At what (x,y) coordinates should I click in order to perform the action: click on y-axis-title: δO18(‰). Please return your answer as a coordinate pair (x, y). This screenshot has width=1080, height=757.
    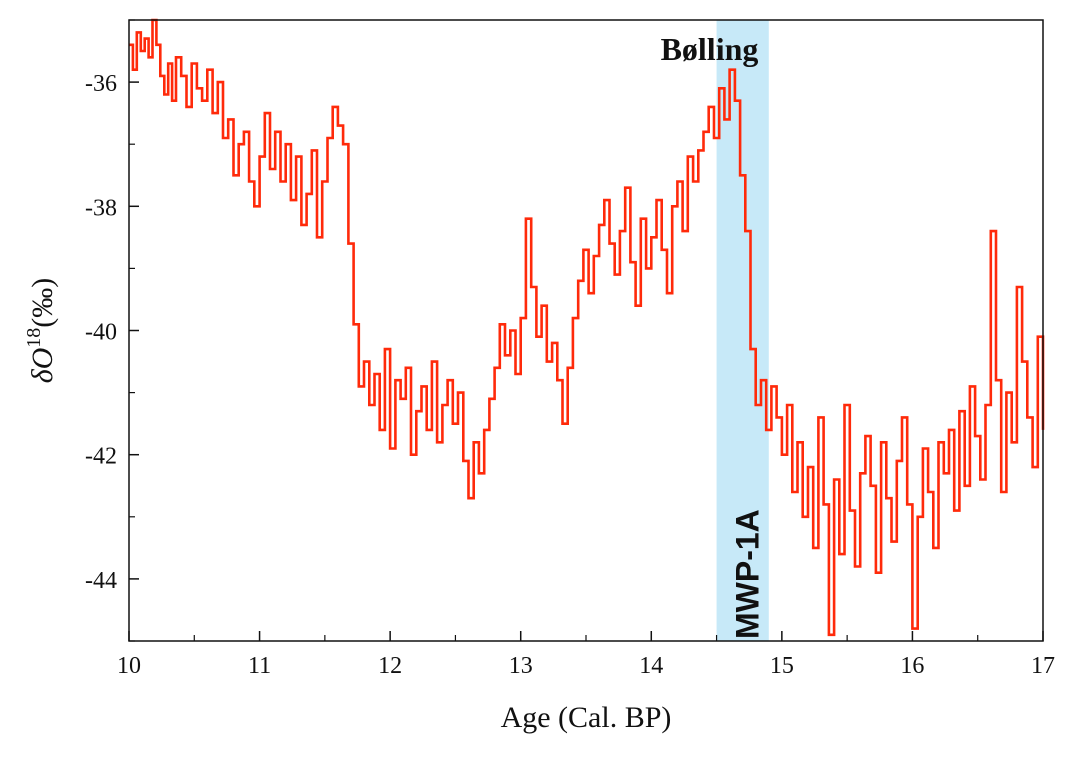
    Looking at the image, I should click on (41, 331).